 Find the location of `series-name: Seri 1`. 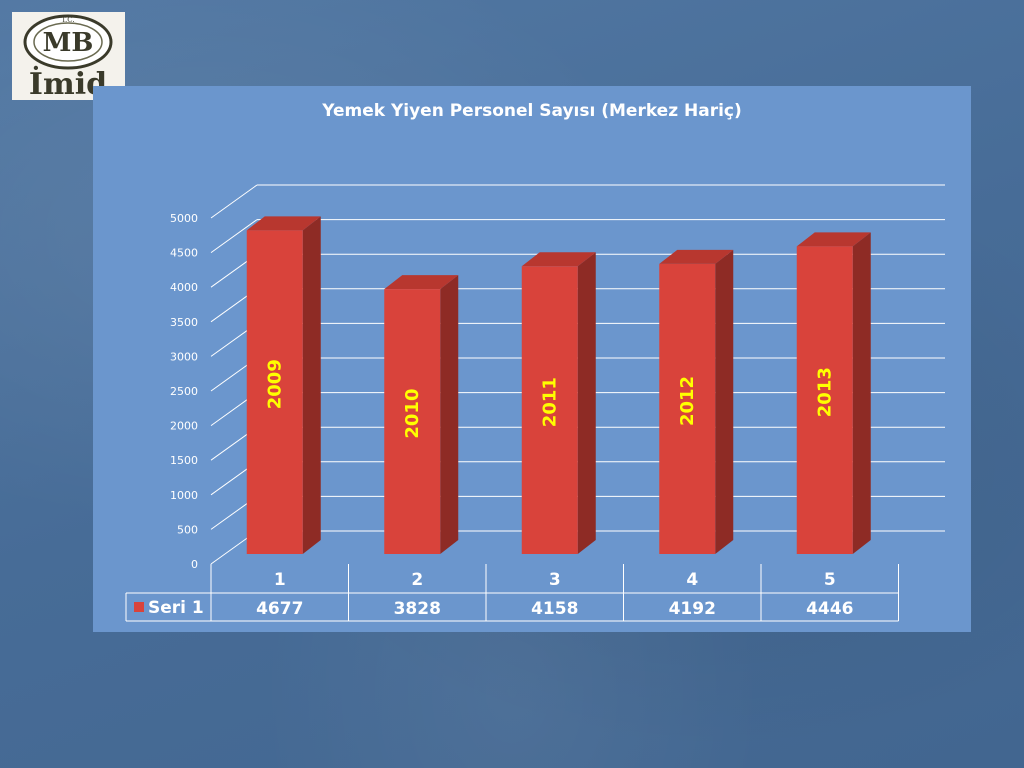

series-name: Seri 1 is located at coordinates (176, 608).